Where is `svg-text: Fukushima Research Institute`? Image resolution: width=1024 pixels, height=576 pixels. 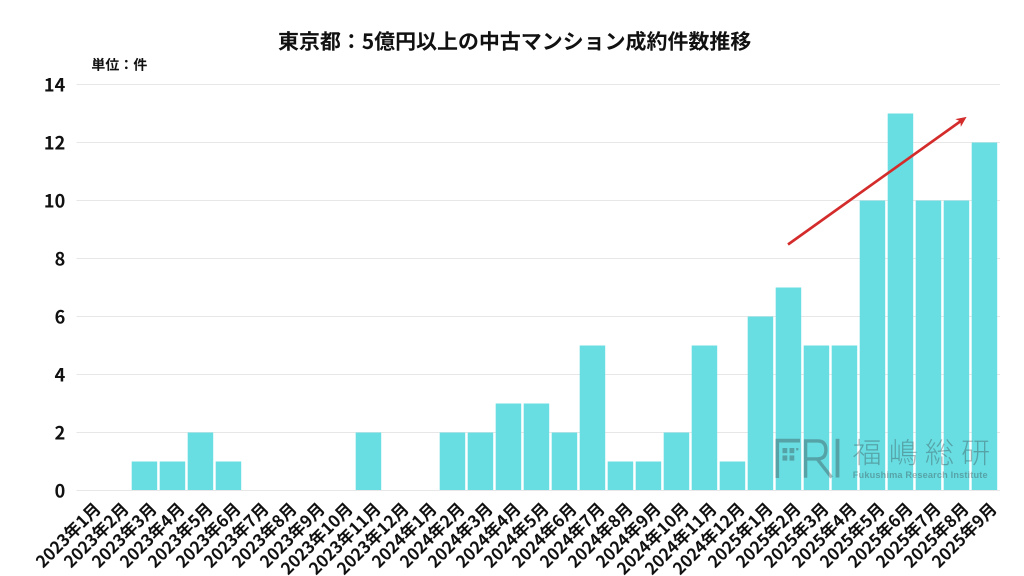
svg-text: Fukushima Research Institute is located at coordinates (920, 475).